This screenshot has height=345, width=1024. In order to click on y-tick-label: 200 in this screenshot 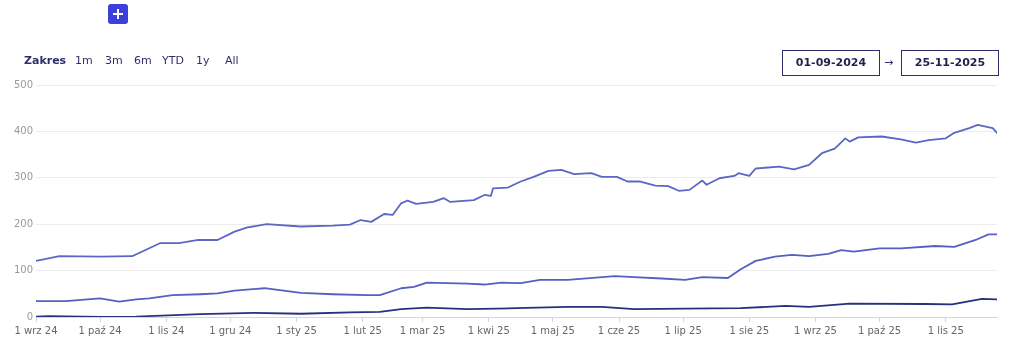, I will do `click(23, 223)`.